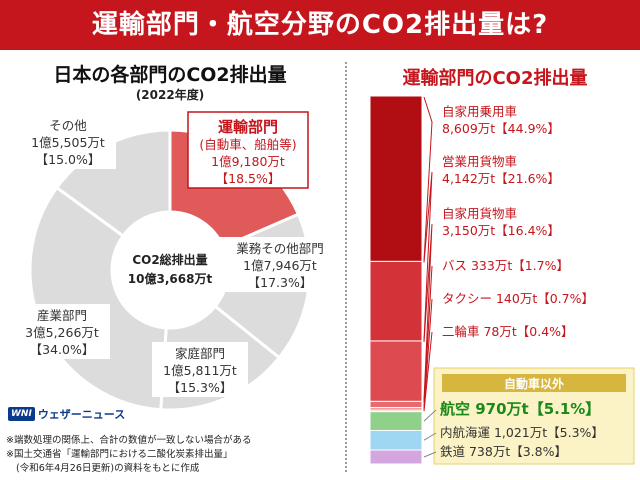 The image size is (640, 480). I want to click on segment-value: 4,142万t【21.6%】, so click(501, 178).